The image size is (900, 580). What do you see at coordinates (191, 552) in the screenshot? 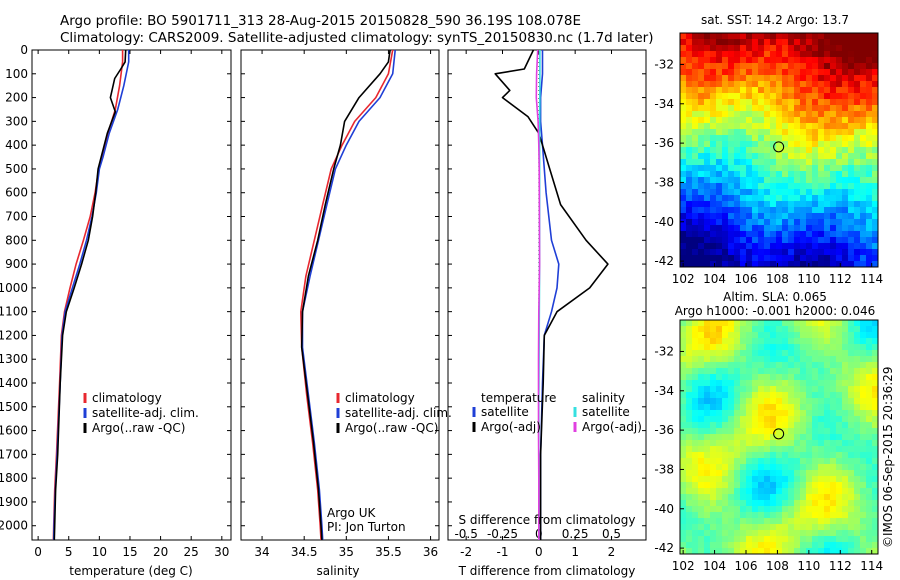
I see `temperature-xtick-label: 25` at bounding box center [191, 552].